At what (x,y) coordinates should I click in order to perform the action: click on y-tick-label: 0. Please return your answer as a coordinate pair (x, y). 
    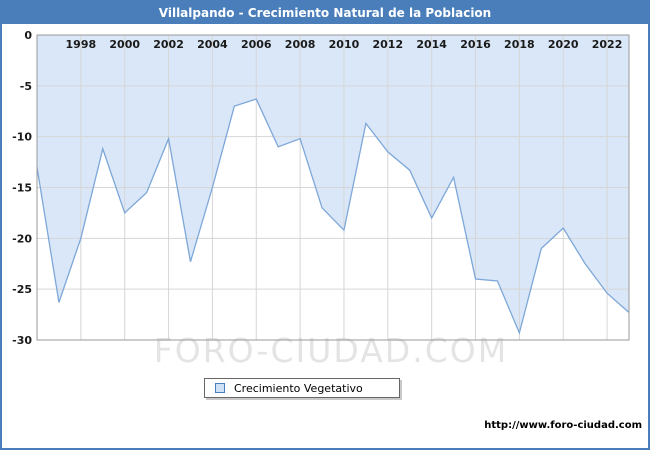
    Looking at the image, I should click on (28, 35).